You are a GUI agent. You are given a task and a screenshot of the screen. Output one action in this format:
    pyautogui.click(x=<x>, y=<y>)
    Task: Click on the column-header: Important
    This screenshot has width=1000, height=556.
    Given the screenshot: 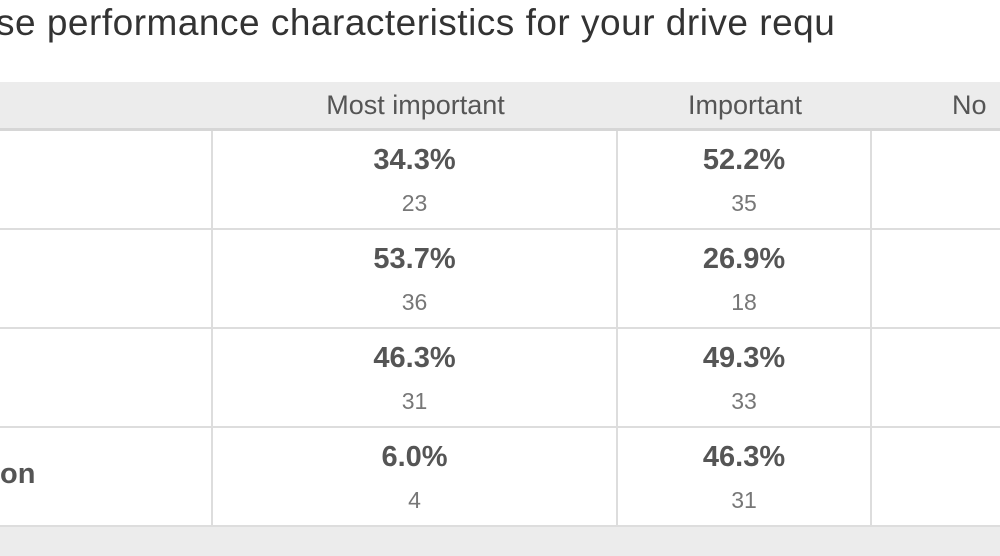 What is the action you would take?
    pyautogui.click(x=745, y=105)
    